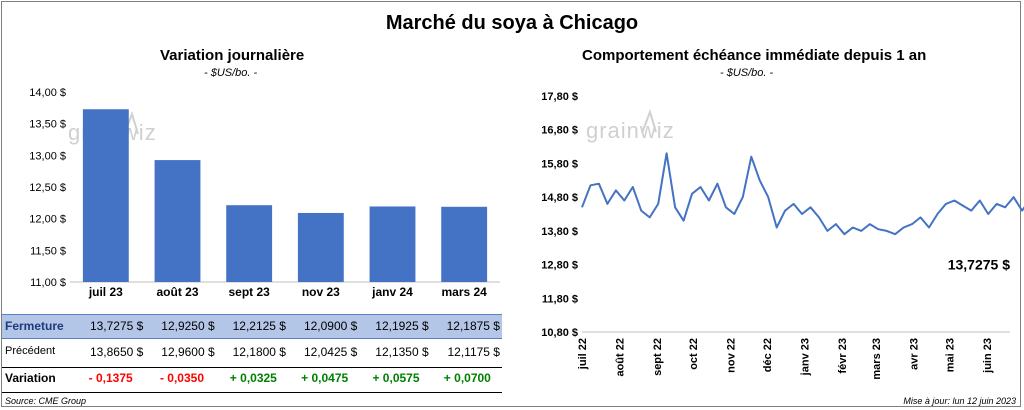 The width and height of the screenshot is (1024, 410). Describe the element at coordinates (48, 283) in the screenshot. I see `y-tick-label: 11,00 $` at that location.